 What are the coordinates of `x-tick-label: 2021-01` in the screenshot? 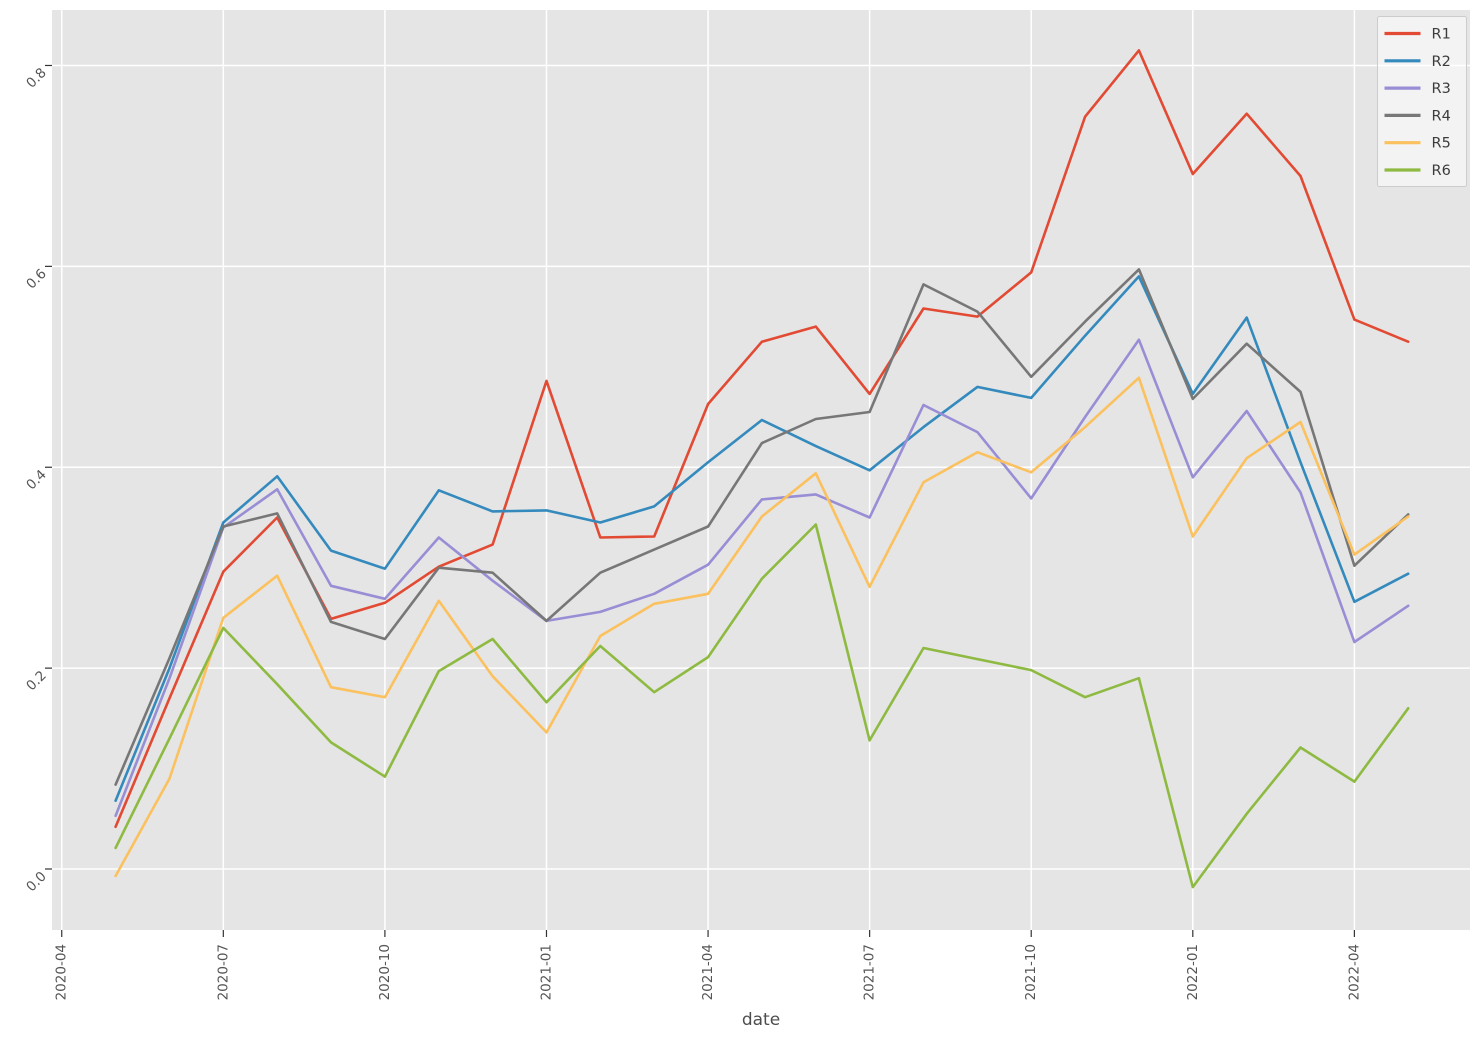 It's located at (546, 972).